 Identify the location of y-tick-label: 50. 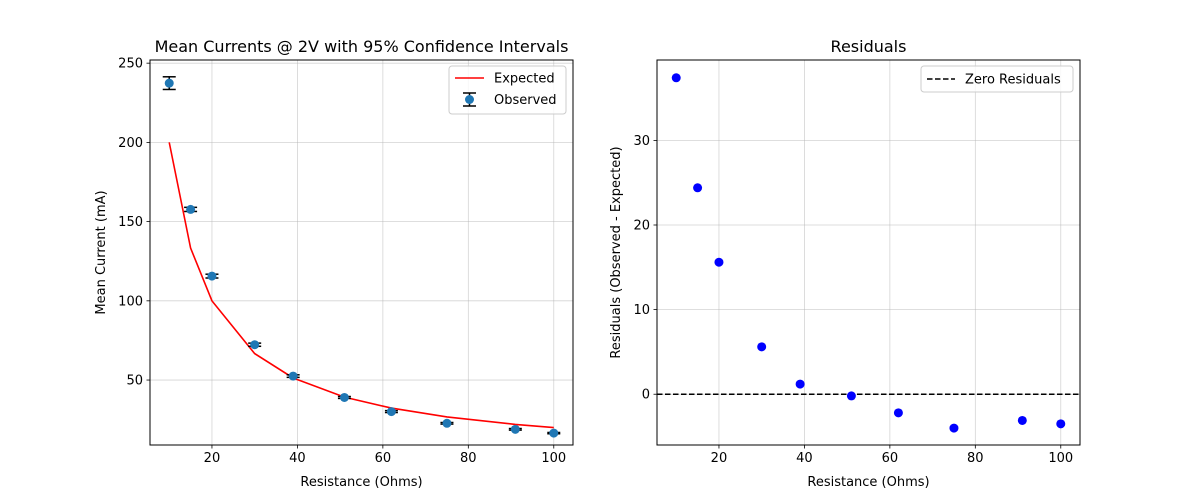
(134, 381).